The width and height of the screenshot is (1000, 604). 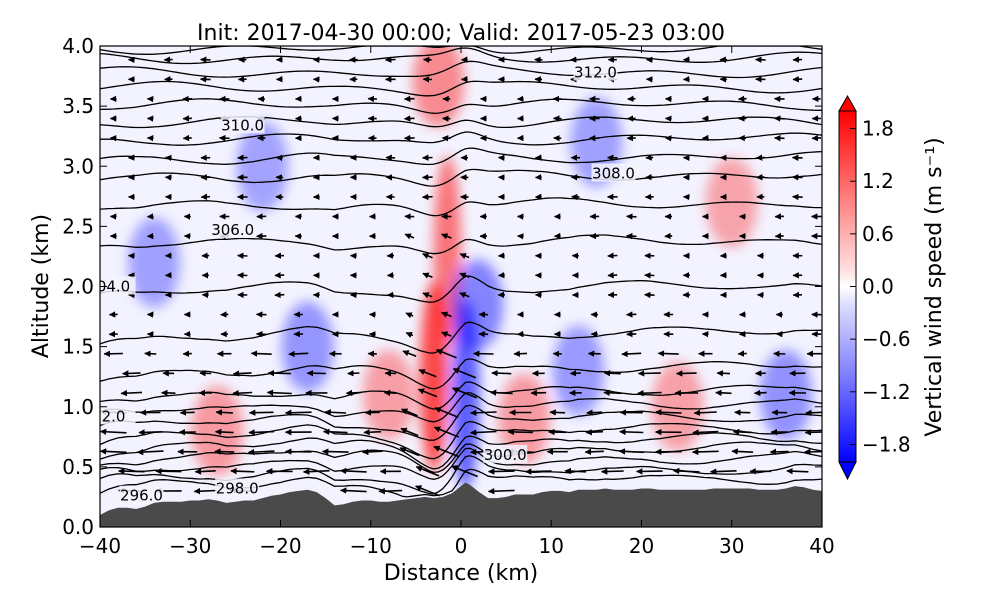 What do you see at coordinates (78, 527) in the screenshot?
I see `y-tick-label: 0.0` at bounding box center [78, 527].